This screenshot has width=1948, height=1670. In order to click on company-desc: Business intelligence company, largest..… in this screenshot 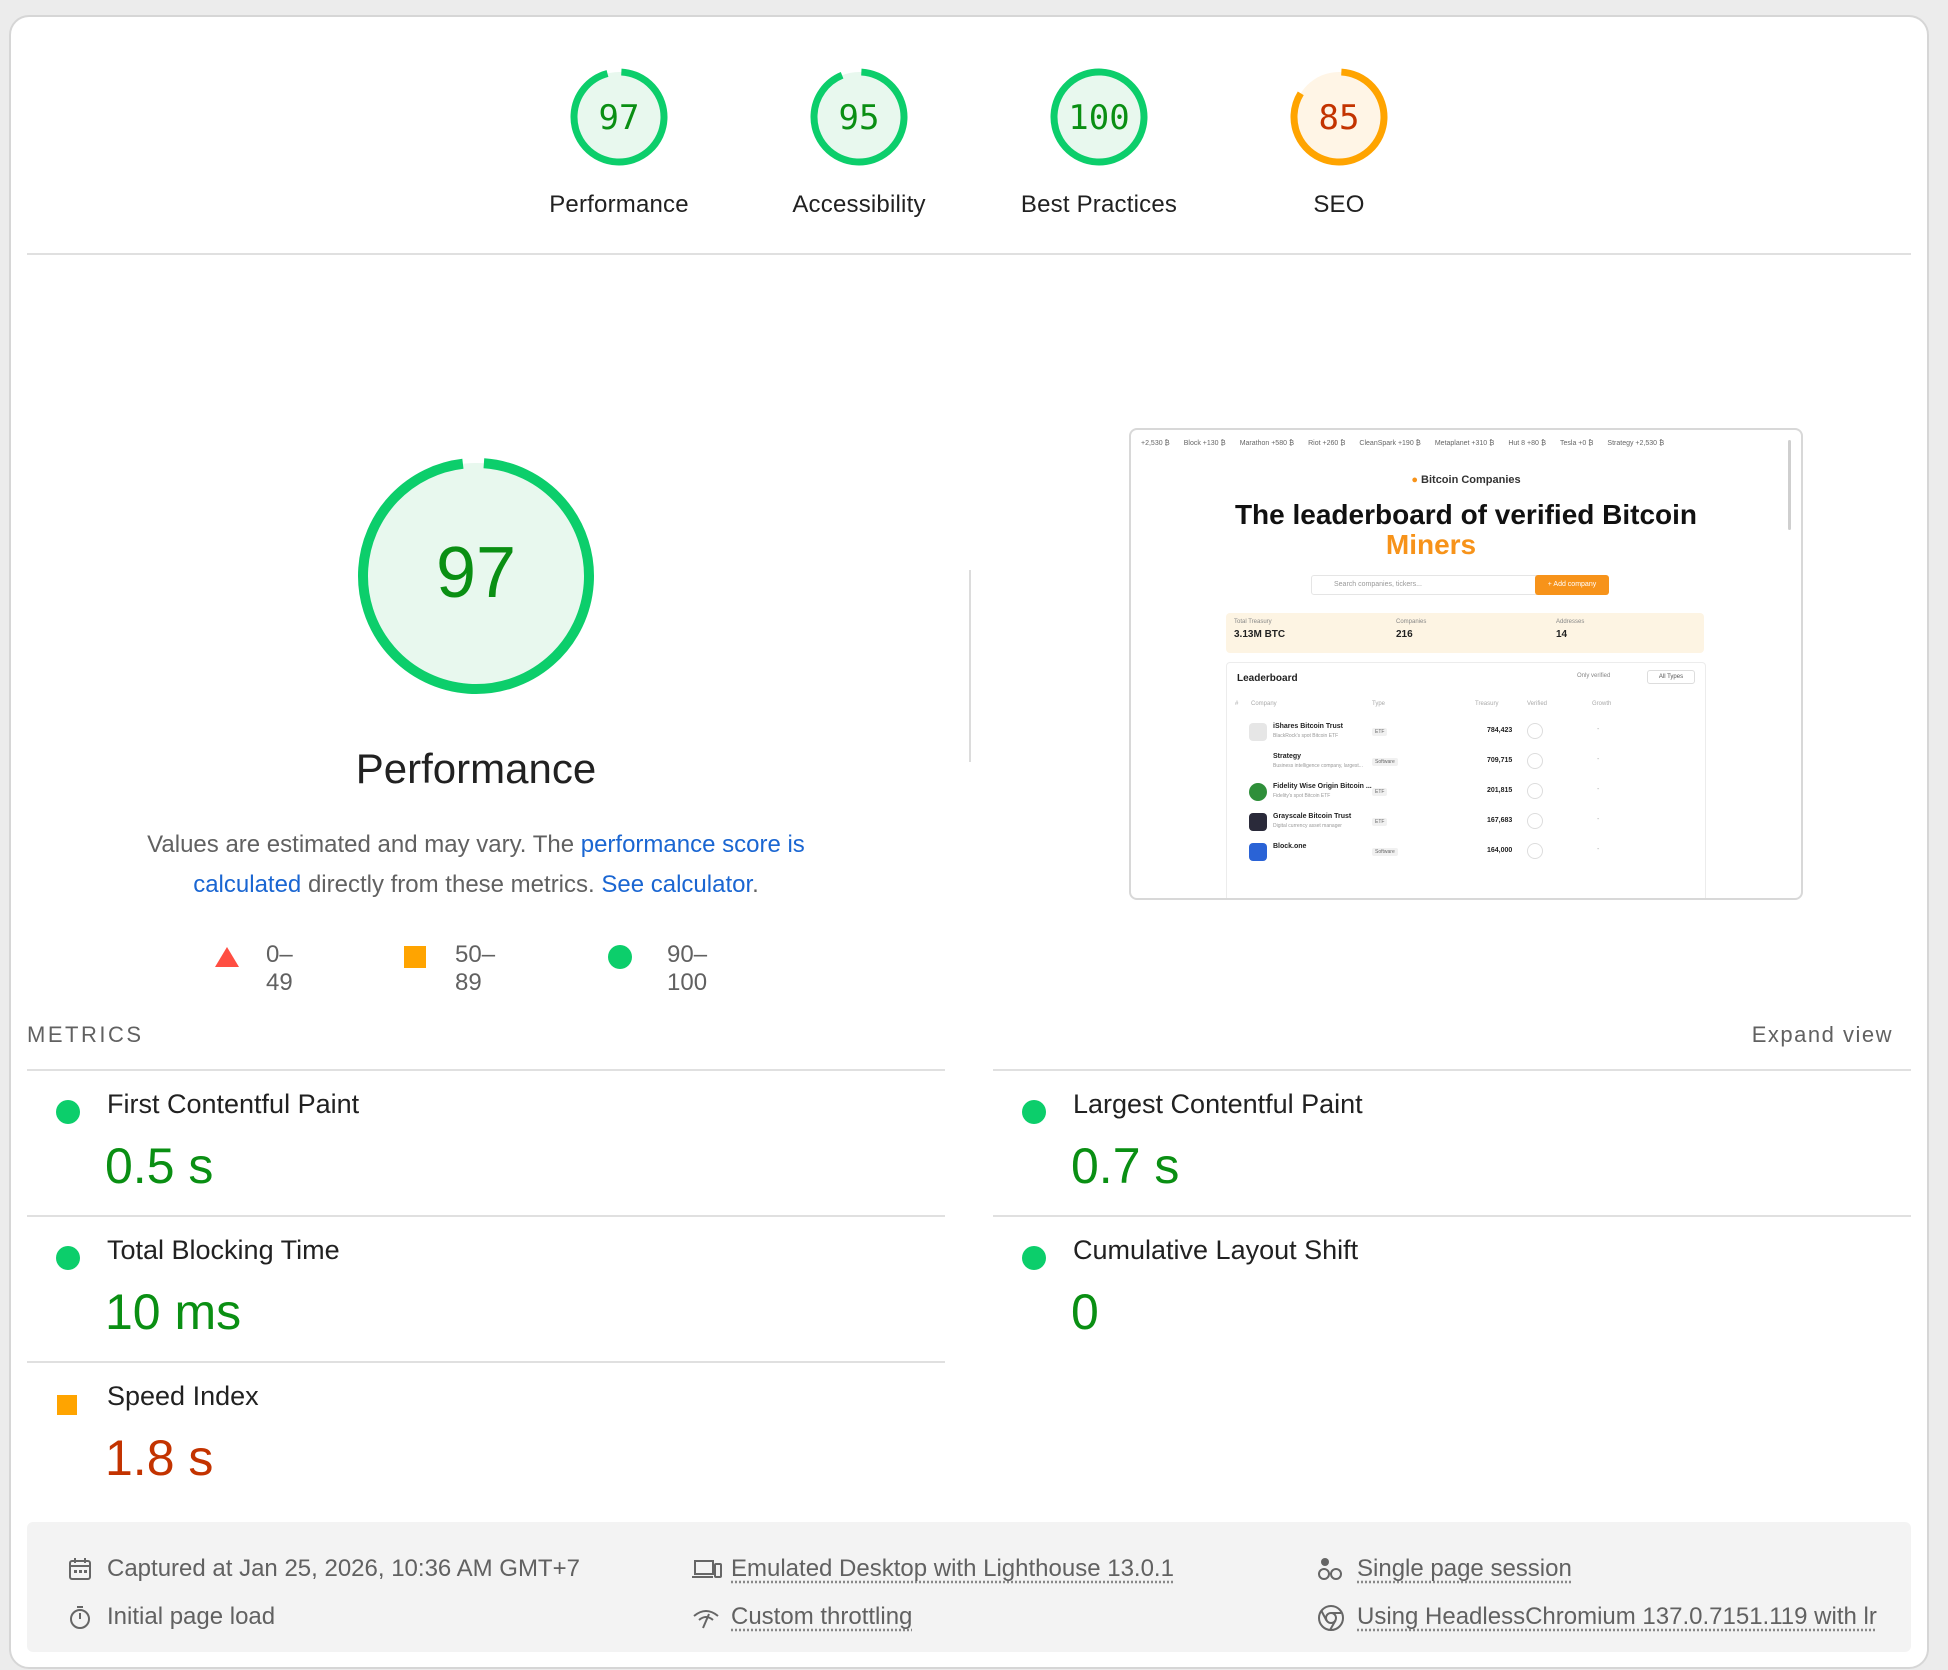, I will do `click(1318, 766)`.